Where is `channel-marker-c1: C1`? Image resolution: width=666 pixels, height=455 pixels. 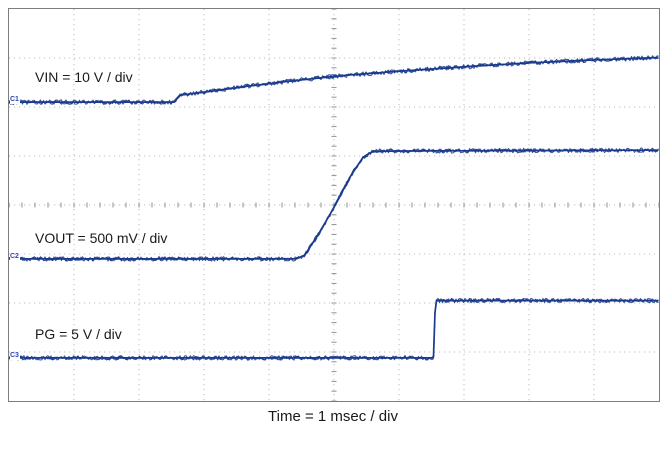
channel-marker-c1: C1 is located at coordinates (15, 100).